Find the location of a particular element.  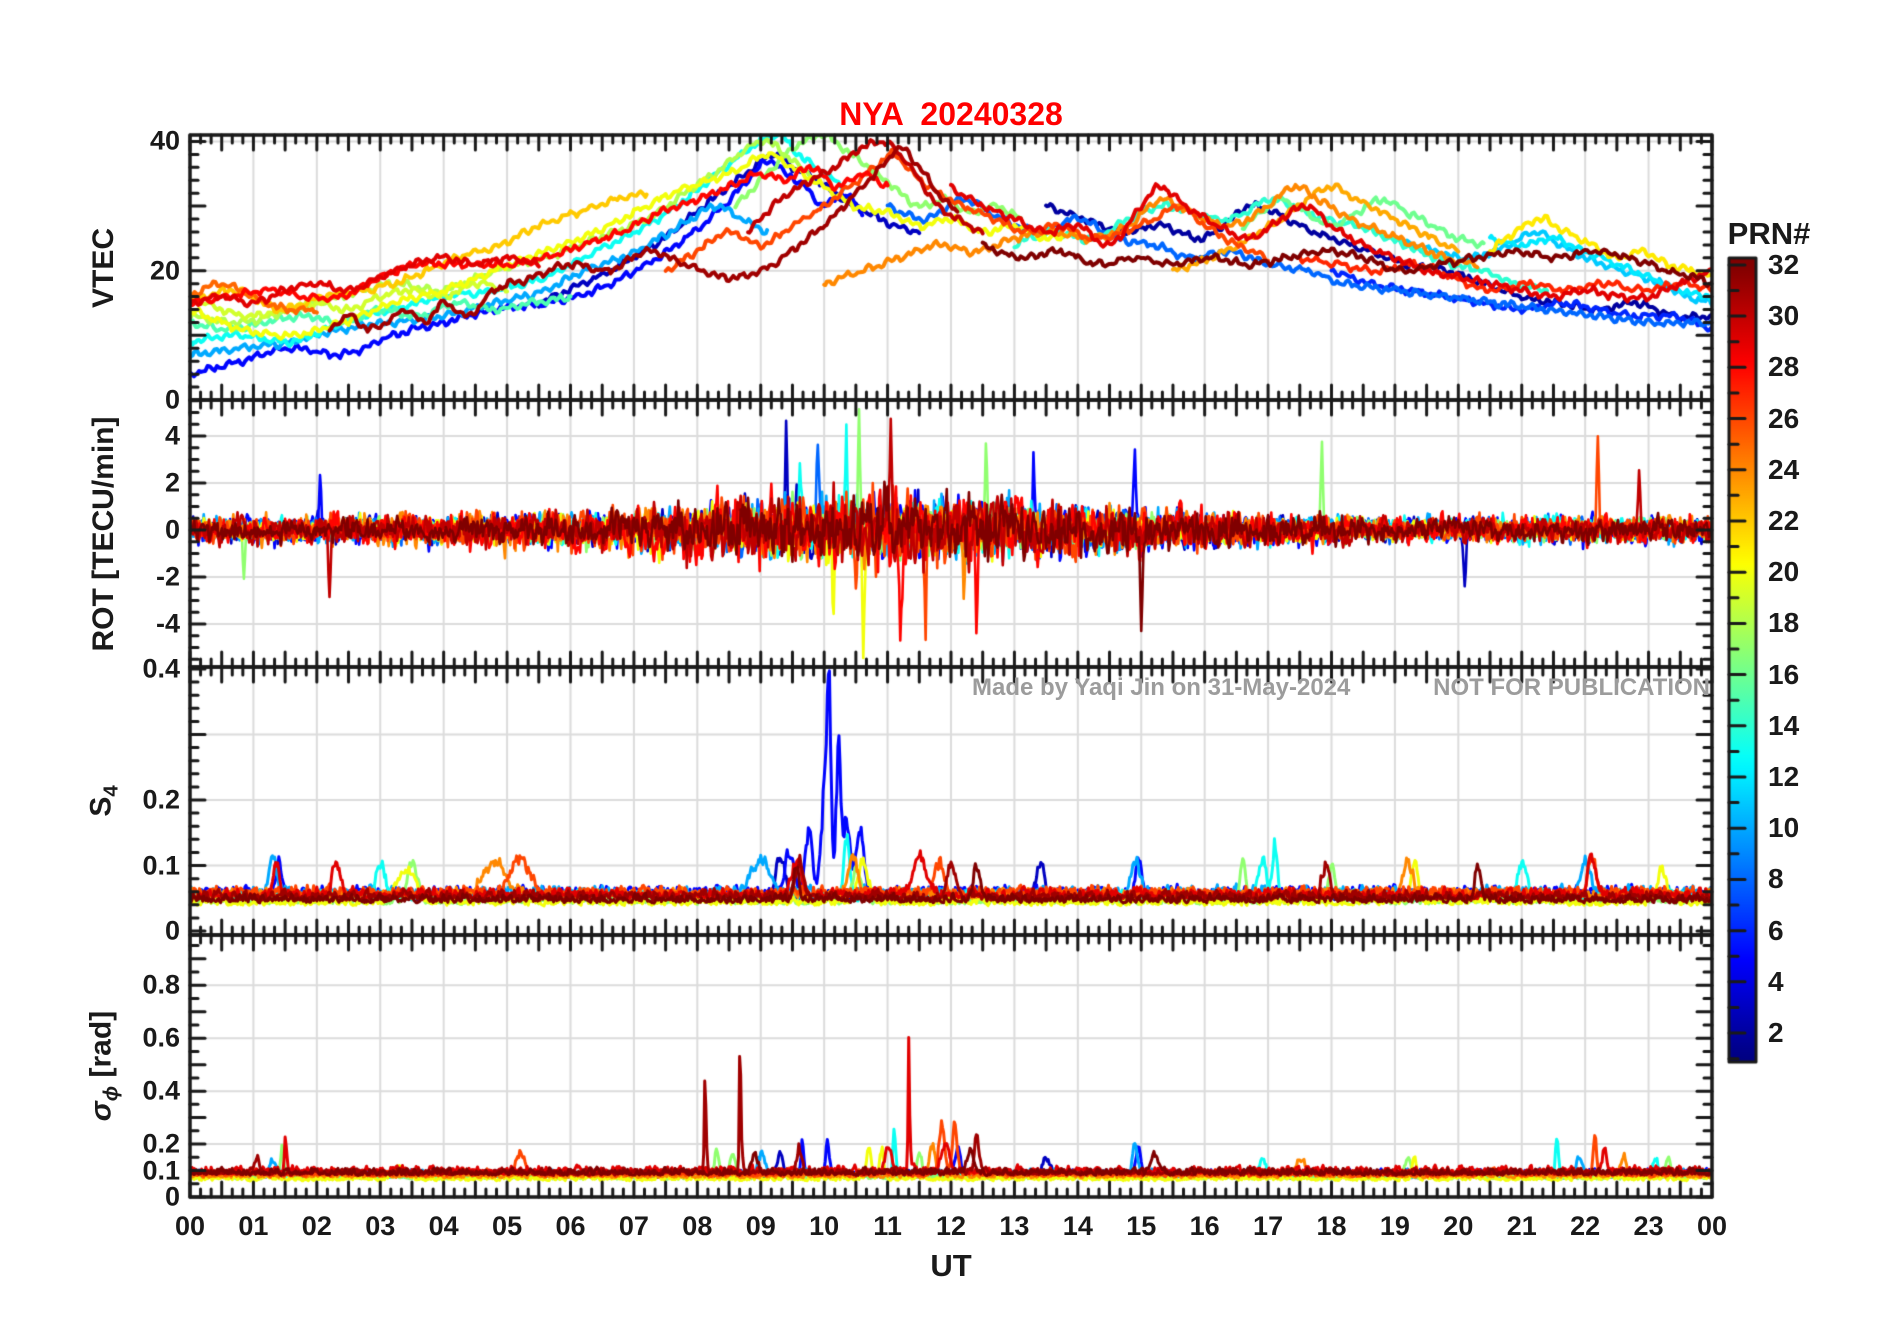

colorbar-tick-label: 26 is located at coordinates (1784, 418).